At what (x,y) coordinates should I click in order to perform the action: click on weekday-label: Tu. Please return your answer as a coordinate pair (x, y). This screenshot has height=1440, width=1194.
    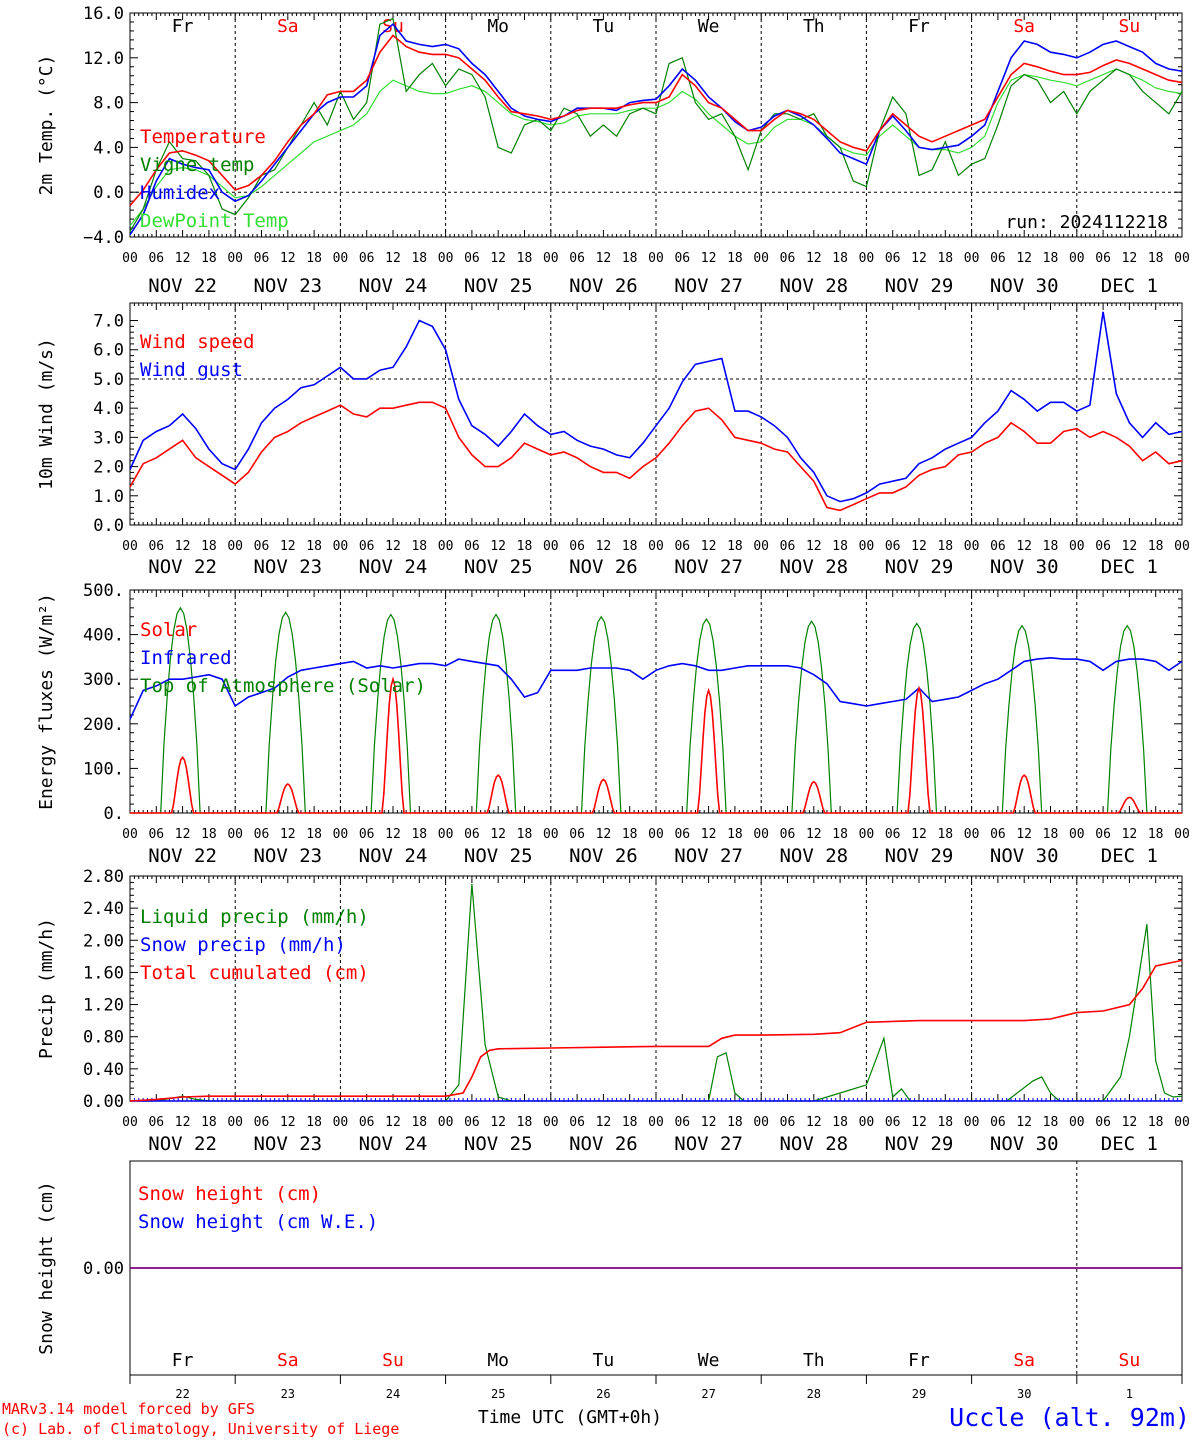
    Looking at the image, I should click on (604, 1360).